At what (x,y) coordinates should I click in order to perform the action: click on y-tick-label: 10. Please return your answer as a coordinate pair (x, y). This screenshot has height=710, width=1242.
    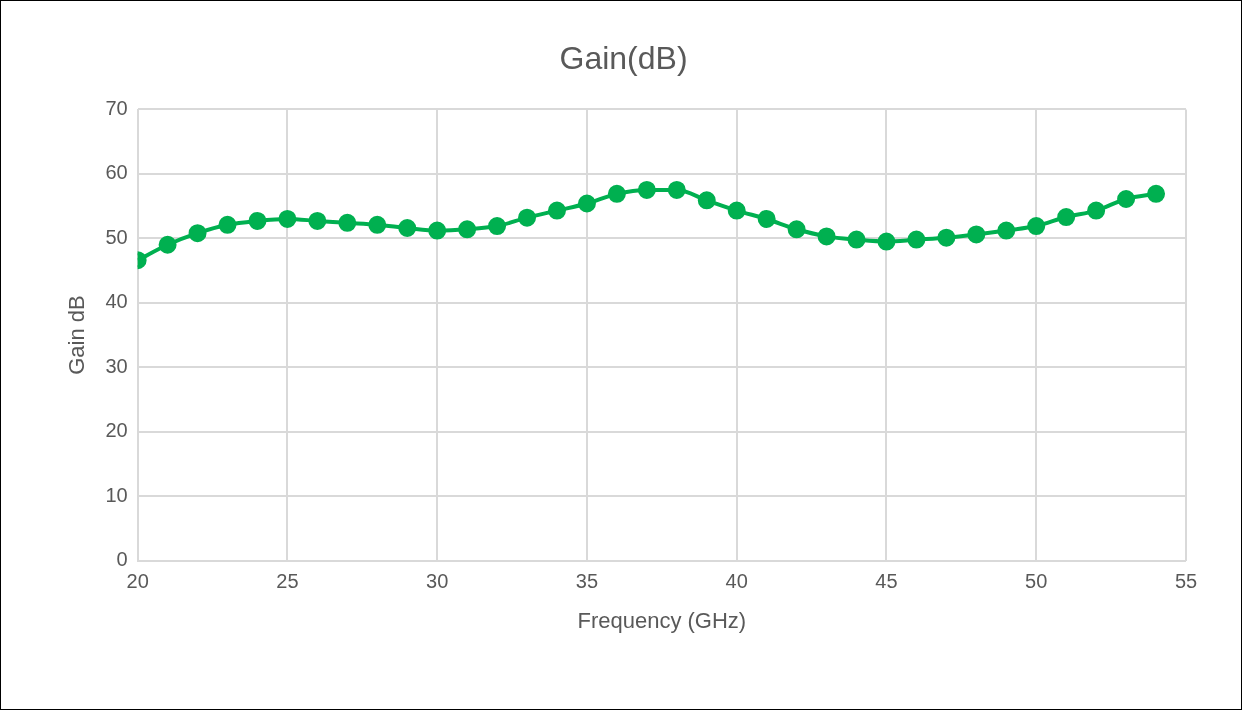
    Looking at the image, I should click on (116, 494).